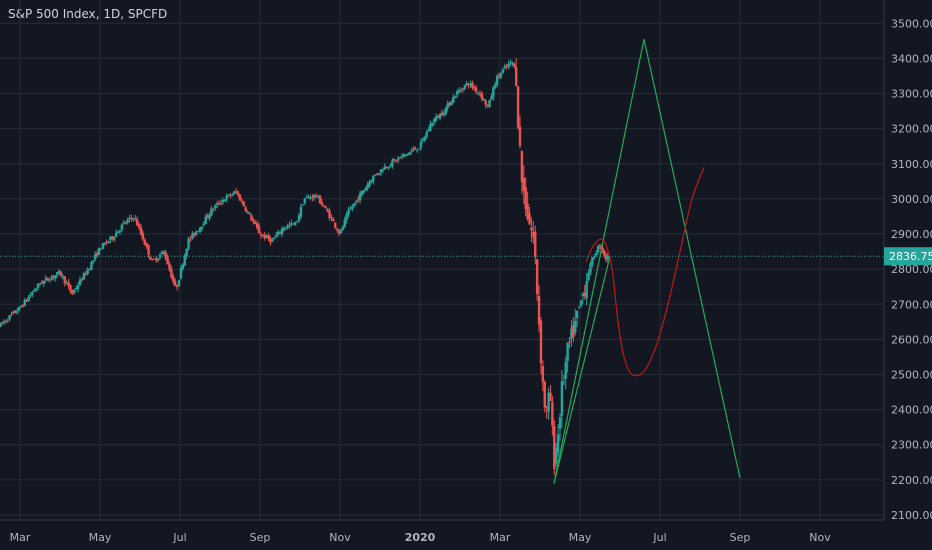  I want to click on x-tick-label: Nov, so click(340, 537).